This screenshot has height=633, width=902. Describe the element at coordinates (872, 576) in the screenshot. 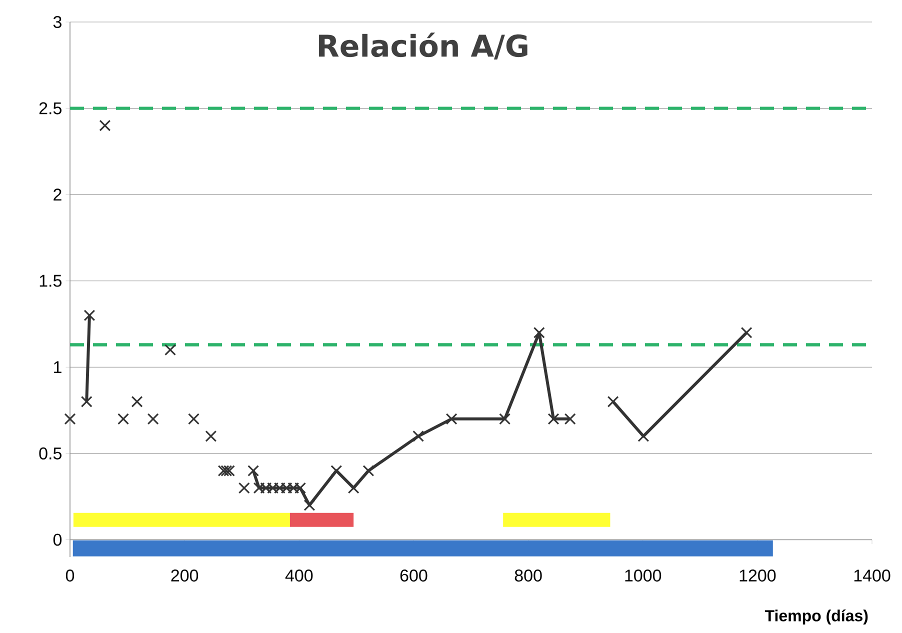

I see `x-tick-label: 1400` at that location.